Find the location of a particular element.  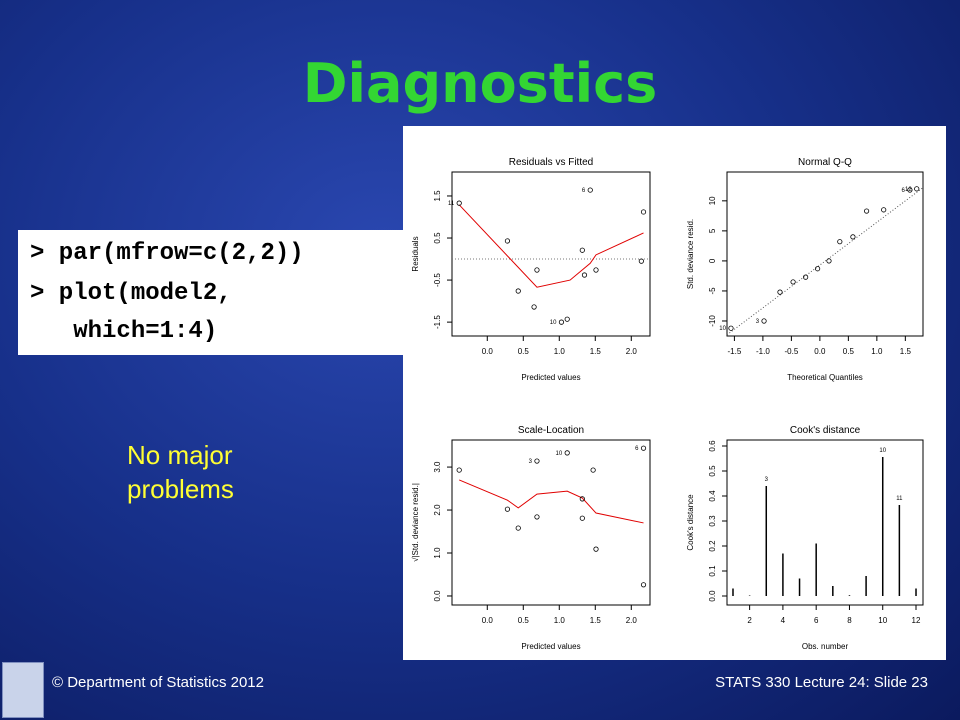

y-tick-label: -10 is located at coordinates (712, 321).